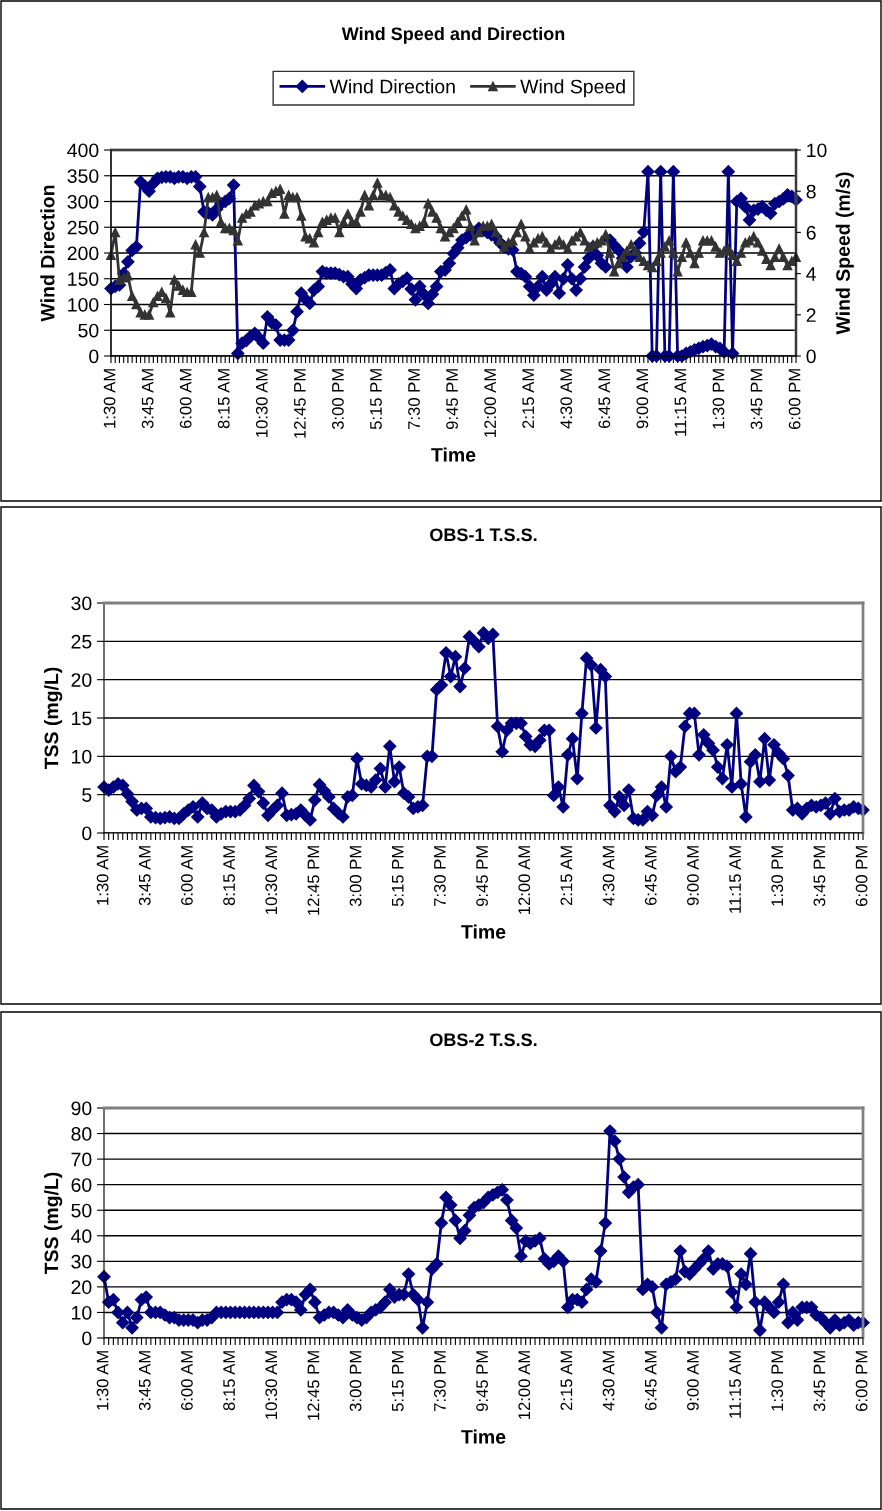 This screenshot has height=1511, width=882. What do you see at coordinates (83, 201) in the screenshot?
I see `y-tick-label: 300` at bounding box center [83, 201].